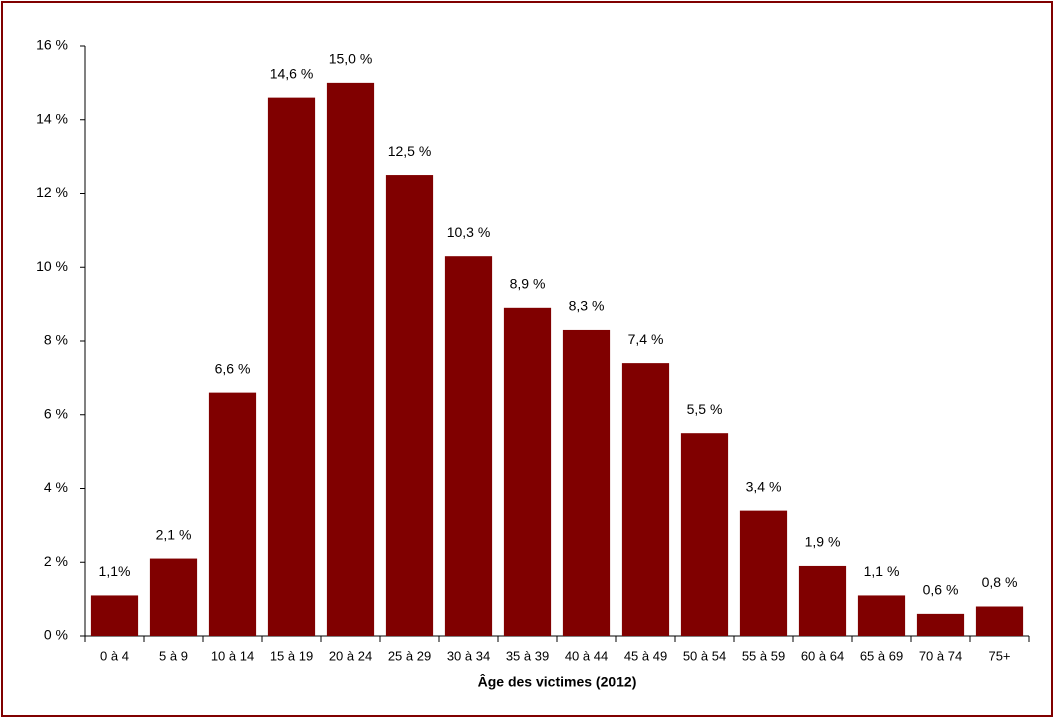  Describe the element at coordinates (292, 73) in the screenshot. I see `value-label: 14,6 %` at that location.